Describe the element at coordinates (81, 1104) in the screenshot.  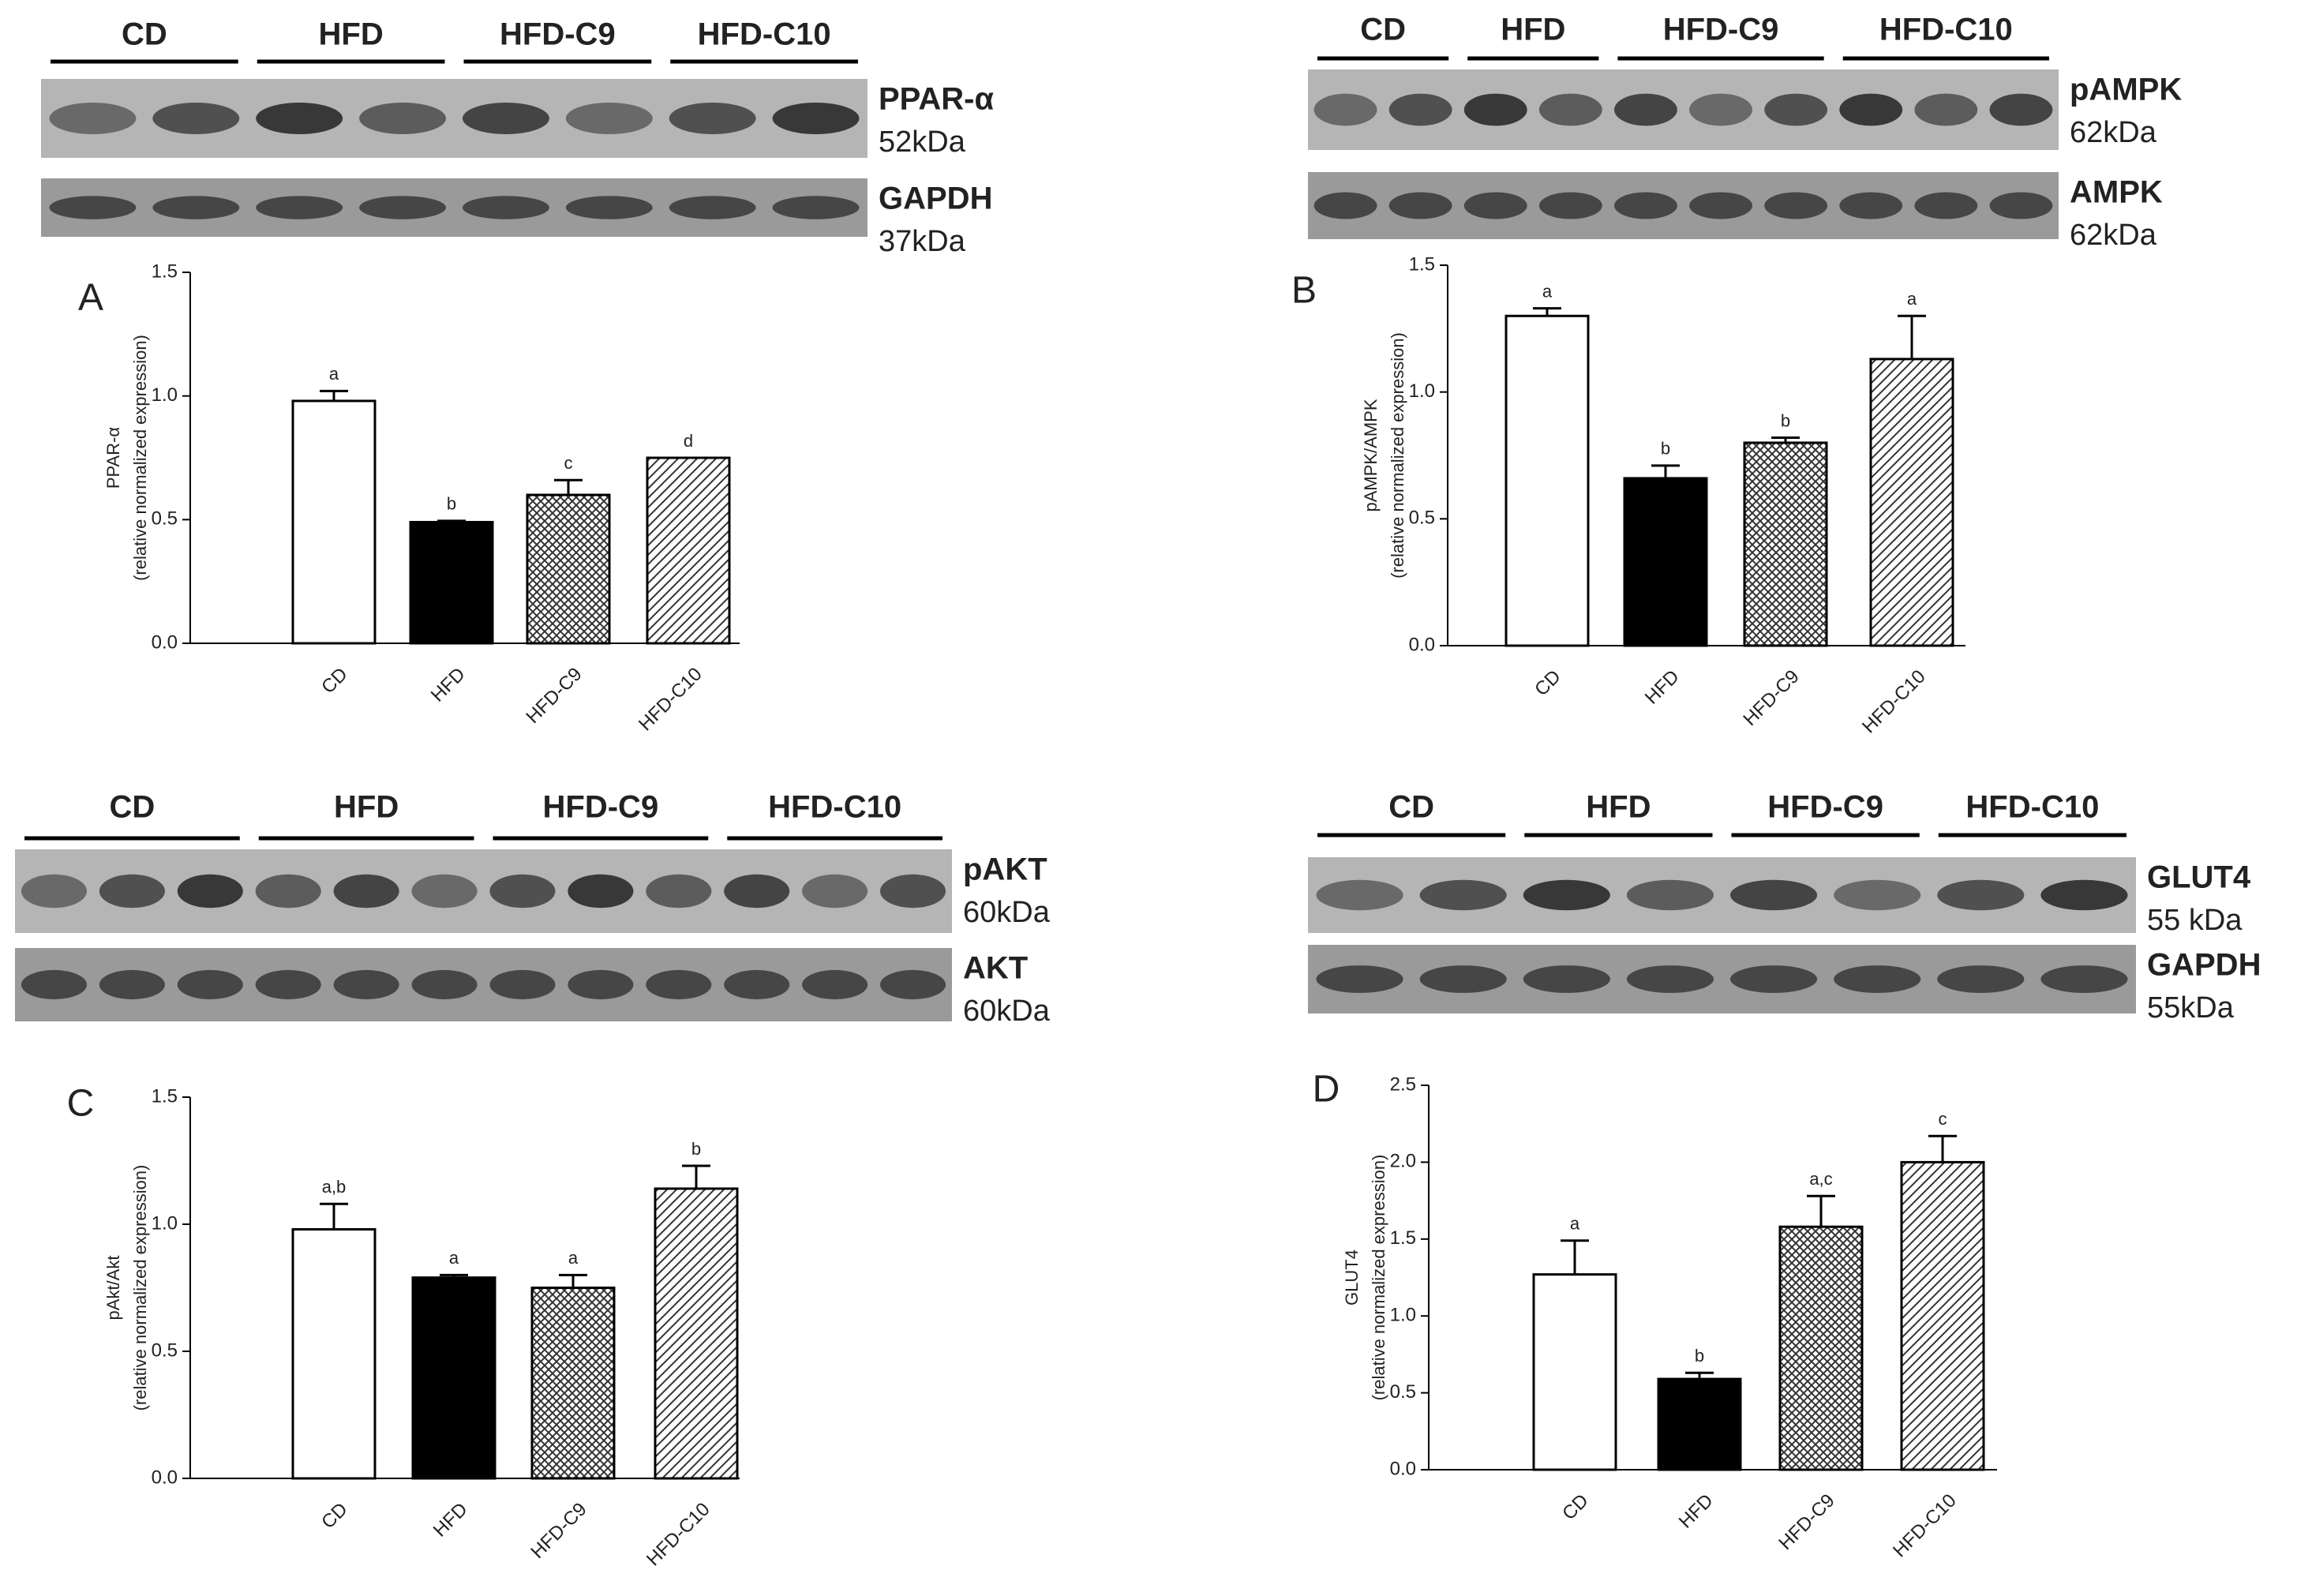
I see `panel-label: C` at that location.